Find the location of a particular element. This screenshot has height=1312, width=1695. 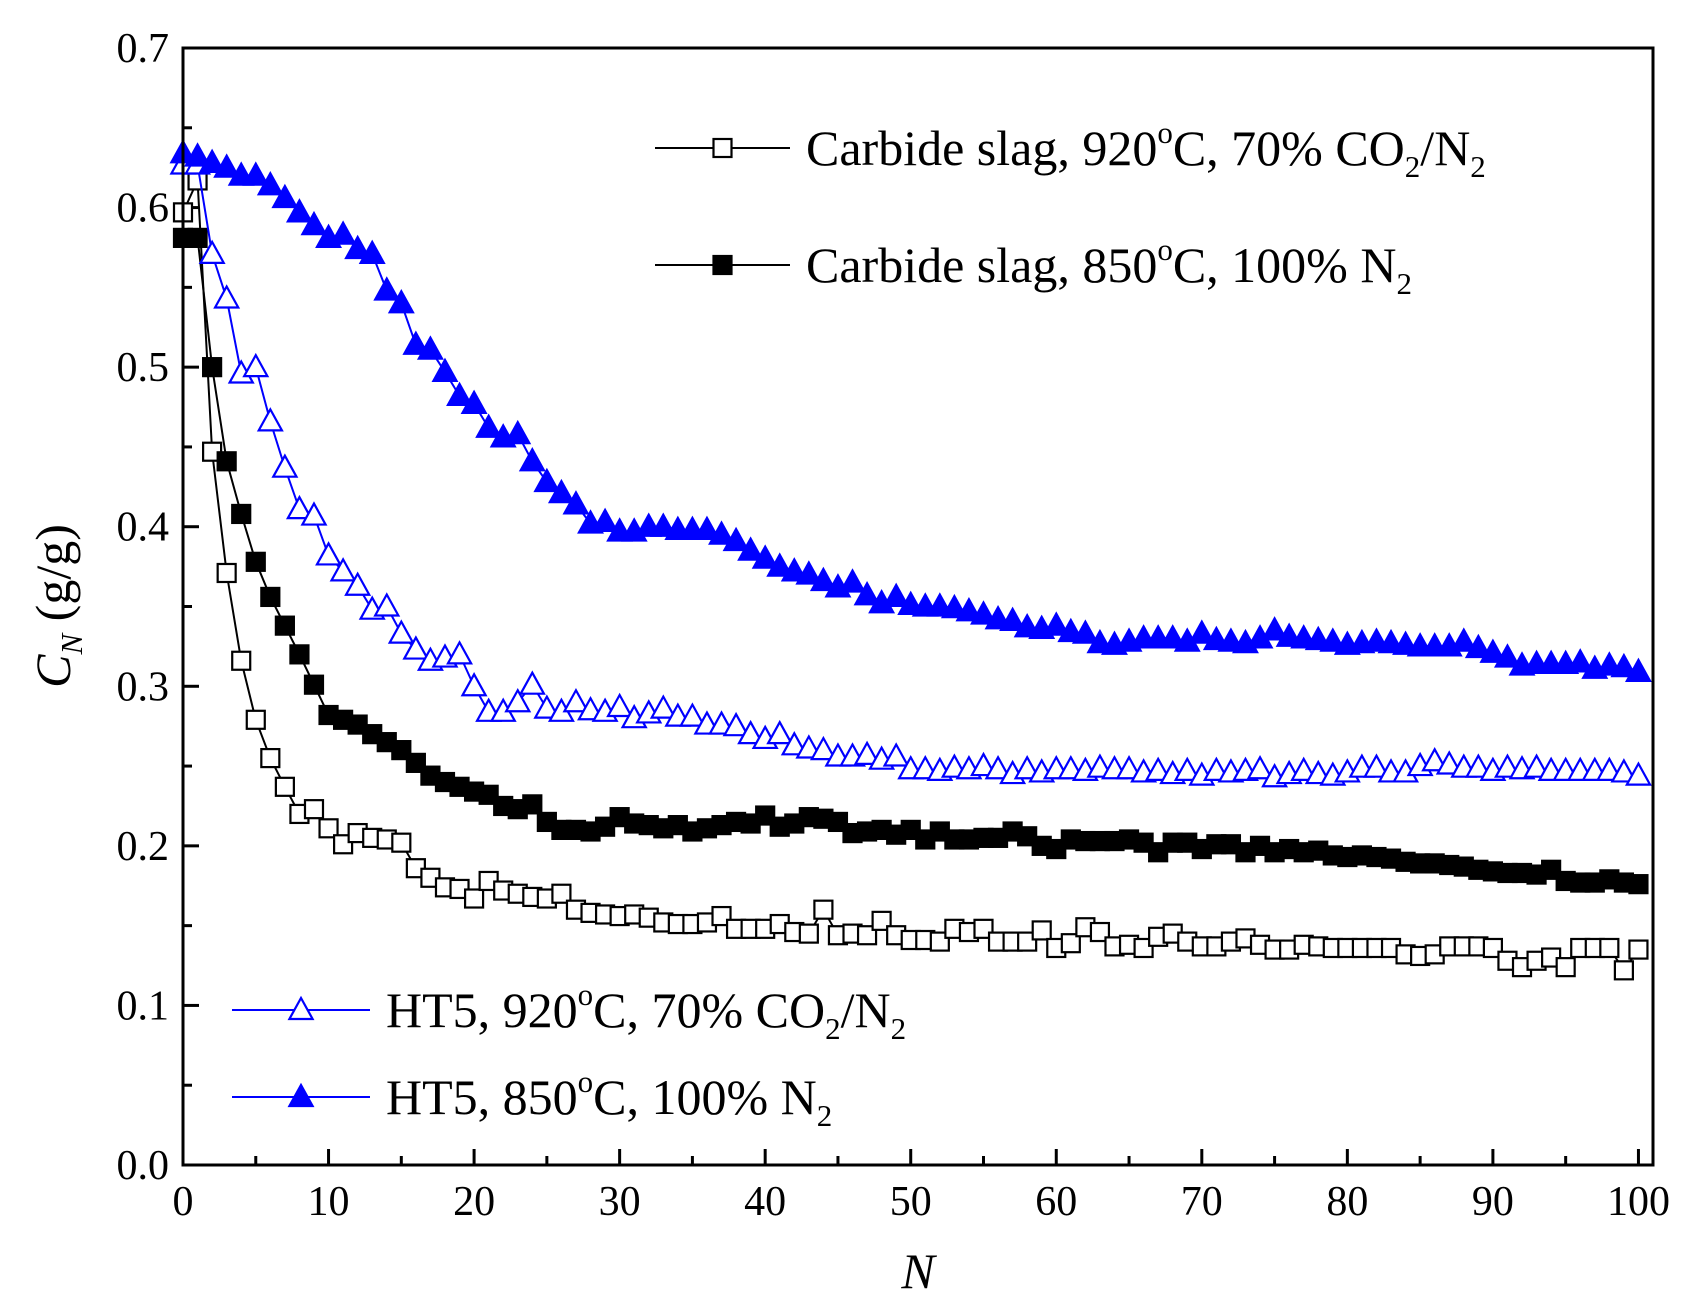

x-axis-title: N is located at coordinates (918, 1271).